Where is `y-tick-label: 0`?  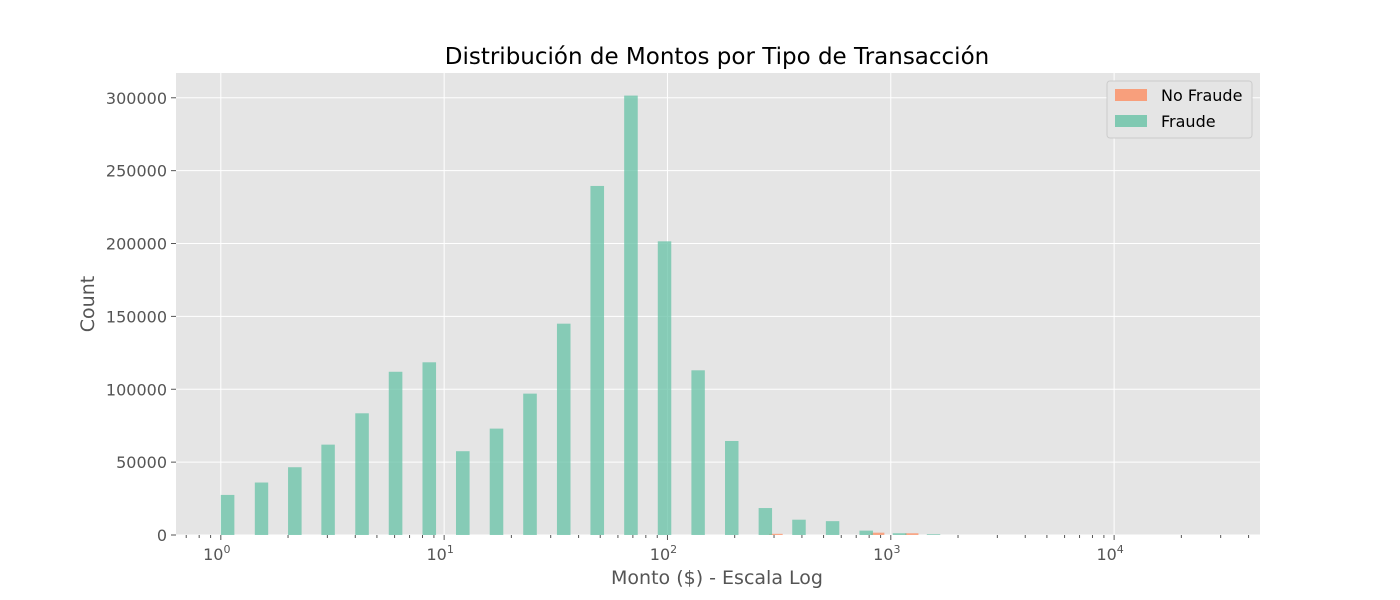 y-tick-label: 0 is located at coordinates (162, 535).